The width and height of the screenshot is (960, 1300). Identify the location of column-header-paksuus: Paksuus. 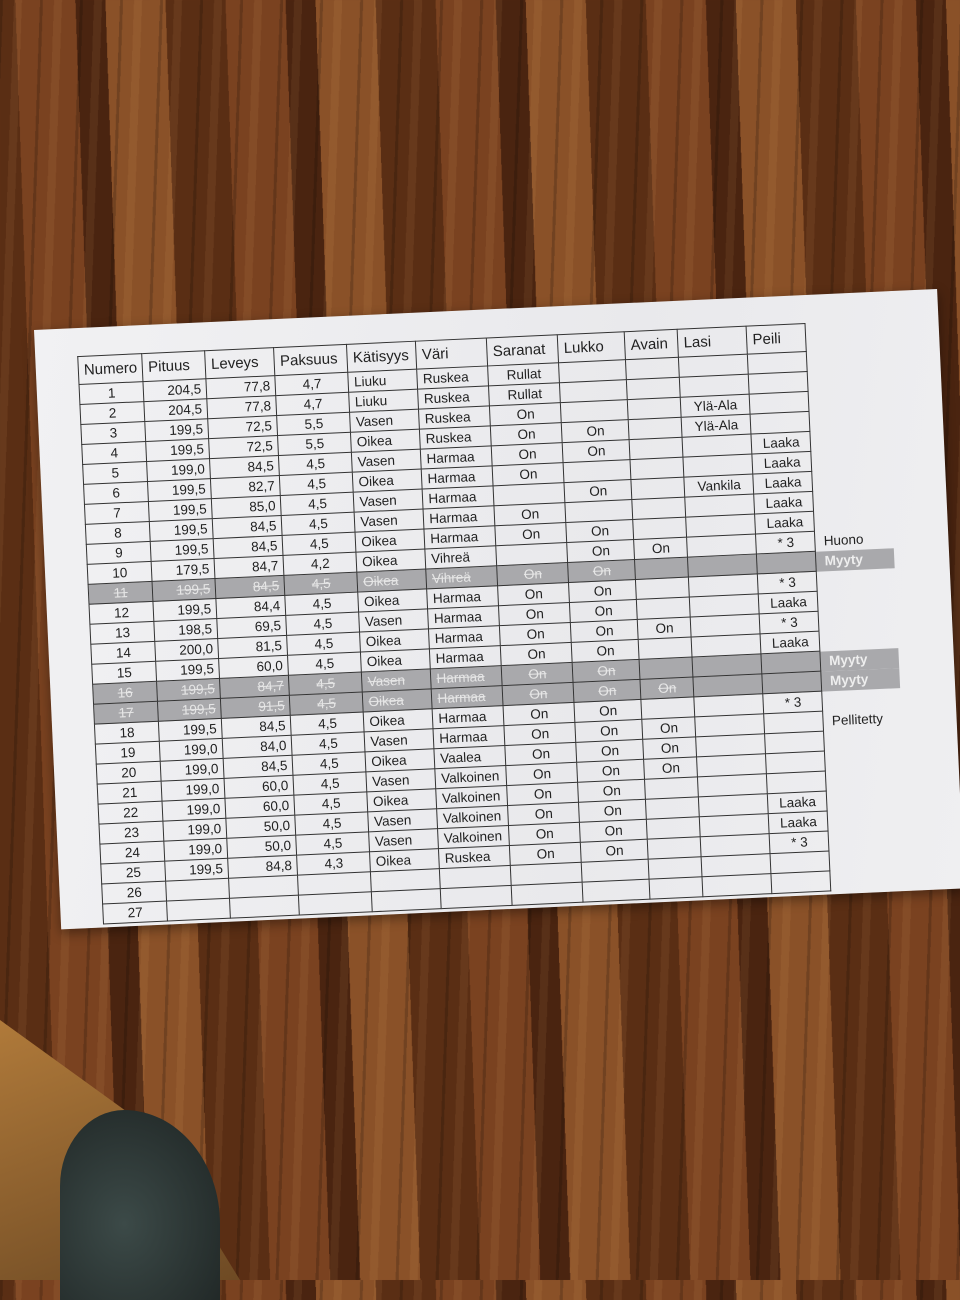
(311, 360).